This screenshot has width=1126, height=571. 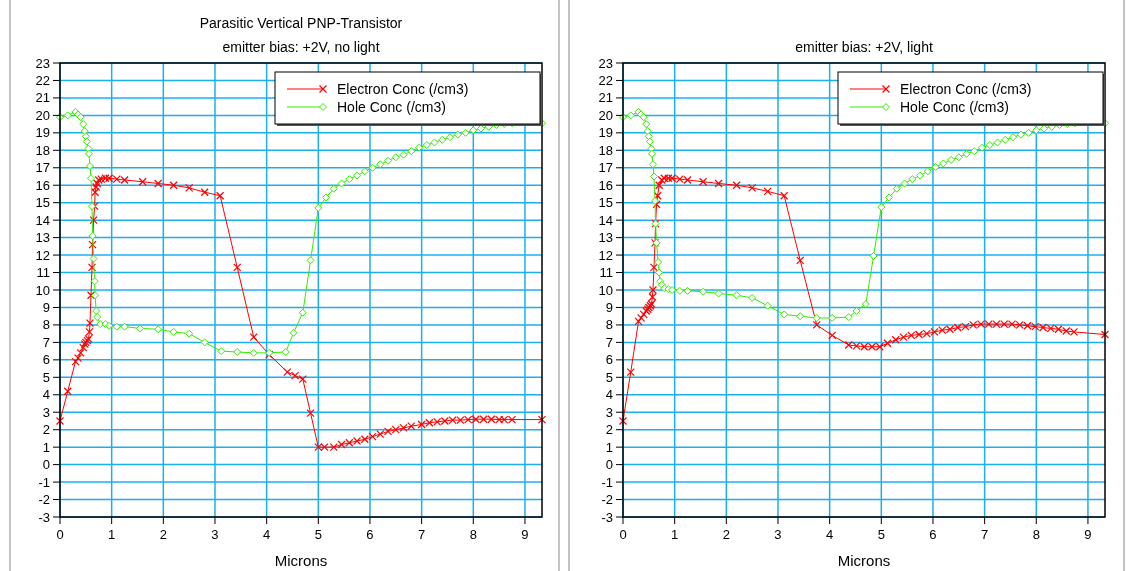 What do you see at coordinates (864, 47) in the screenshot?
I see `chart-subtitle: emitter bias: +2V, light` at bounding box center [864, 47].